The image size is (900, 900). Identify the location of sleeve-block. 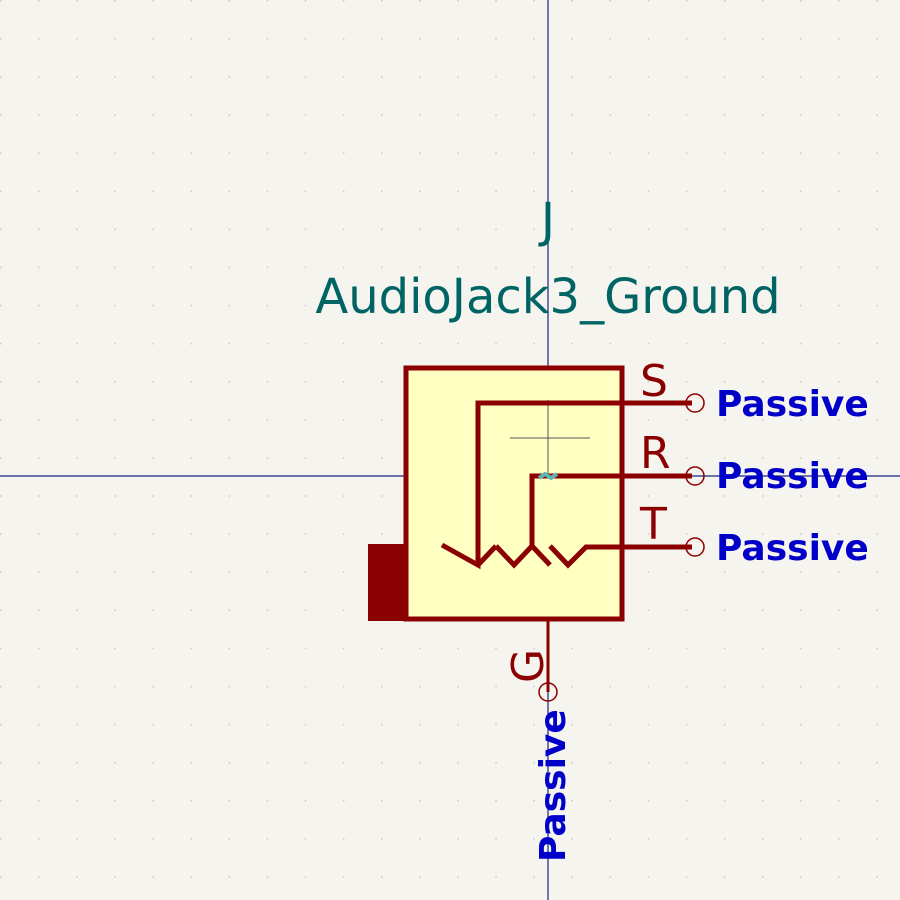
(388, 582).